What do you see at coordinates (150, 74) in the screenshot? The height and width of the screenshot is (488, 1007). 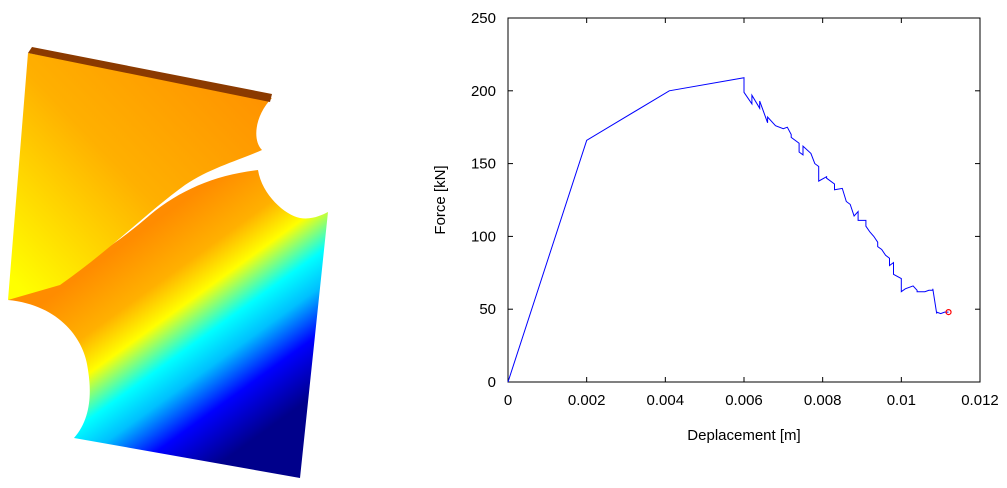 I see `specimen-top-edge` at bounding box center [150, 74].